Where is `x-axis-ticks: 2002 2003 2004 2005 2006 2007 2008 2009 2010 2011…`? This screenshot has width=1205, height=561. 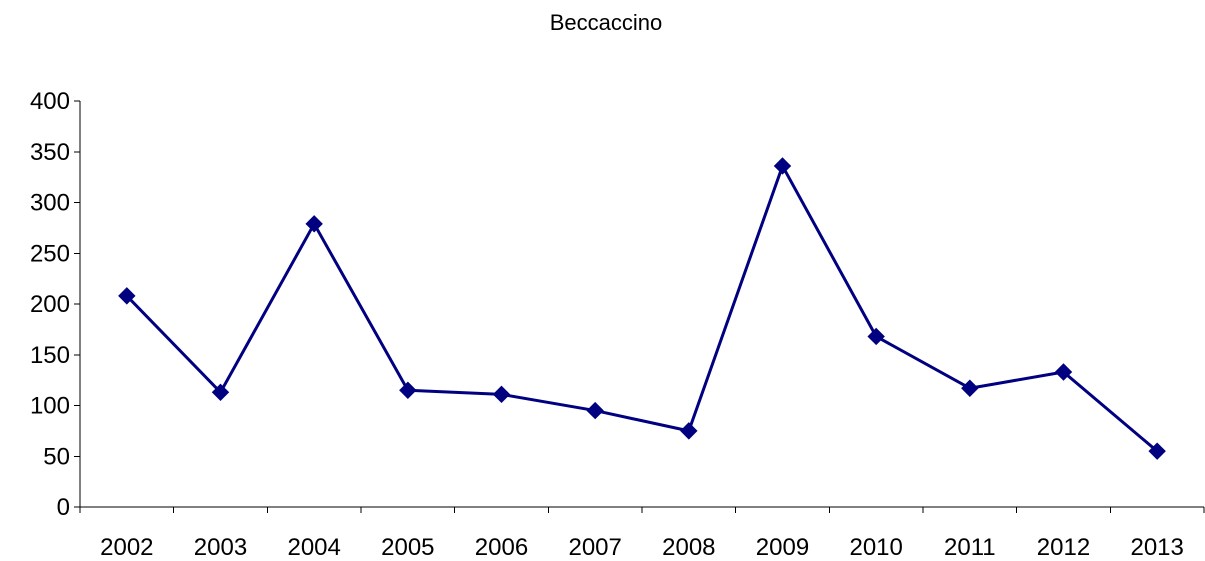
x-axis-ticks: 2002 2003 2004 2005 2006 2007 2008 2009 2010 2011… is located at coordinates (642, 534).